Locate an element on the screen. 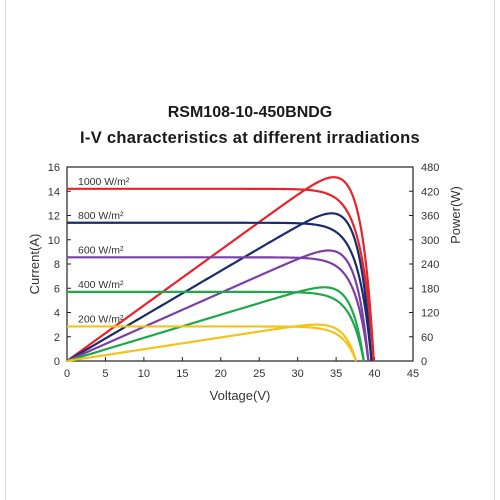  x-tick-label: 40 is located at coordinates (374, 374).